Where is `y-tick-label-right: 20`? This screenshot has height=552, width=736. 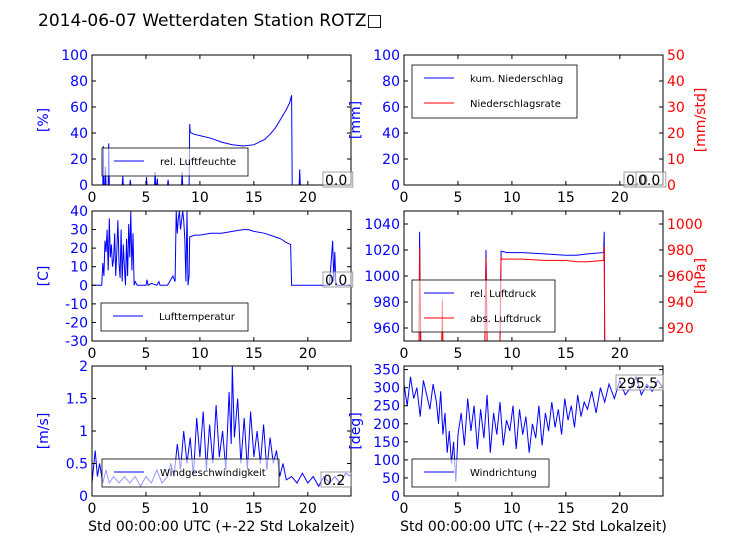
y-tick-label-right: 20 is located at coordinates (676, 134).